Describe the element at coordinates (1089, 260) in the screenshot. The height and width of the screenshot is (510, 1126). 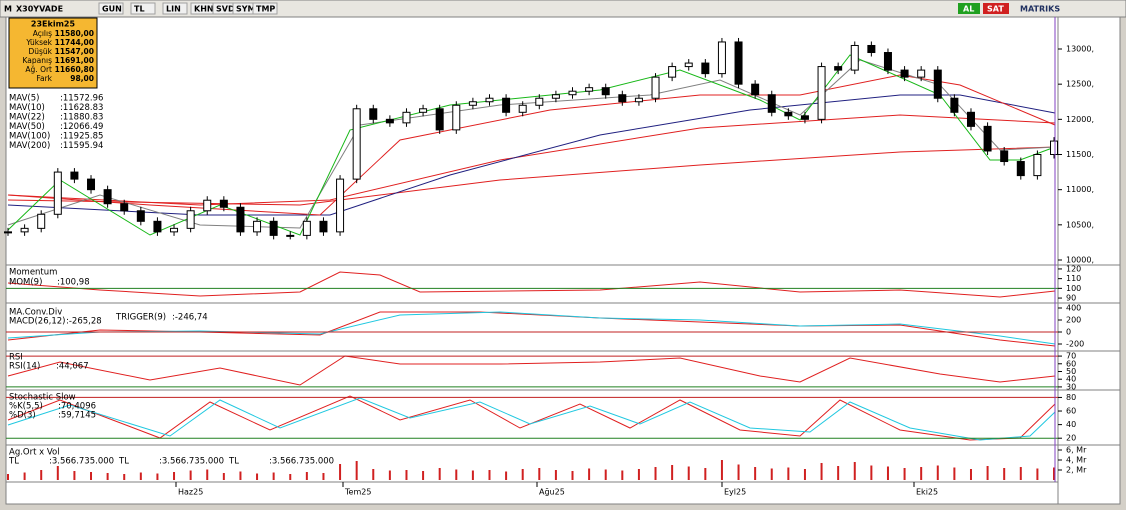
I see `value-axis` at that location.